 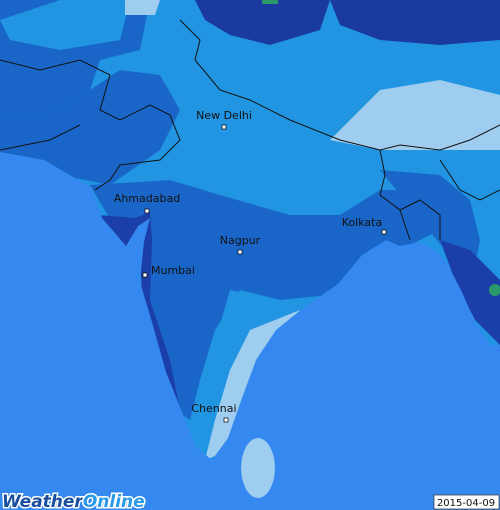 I want to click on logo-part: Online, so click(x=114, y=501).